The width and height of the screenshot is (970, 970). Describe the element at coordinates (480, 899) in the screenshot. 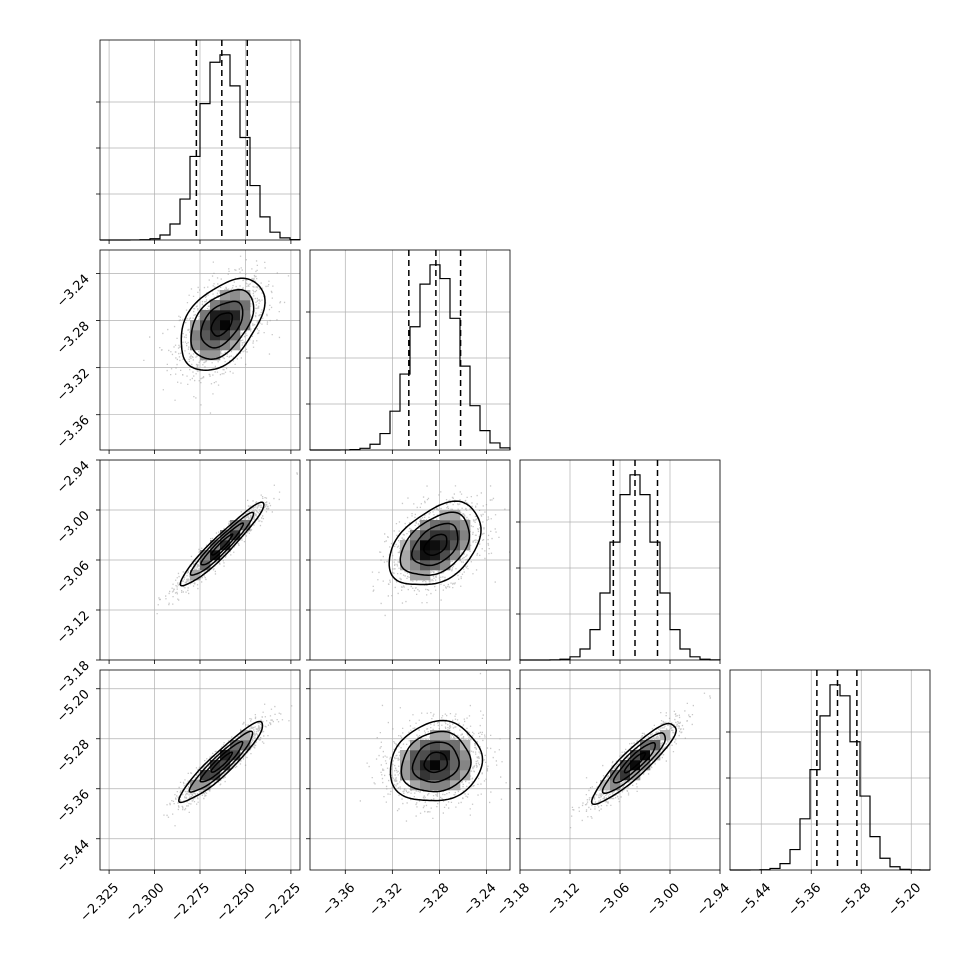

I see `x-tick-label: −3.24` at that location.